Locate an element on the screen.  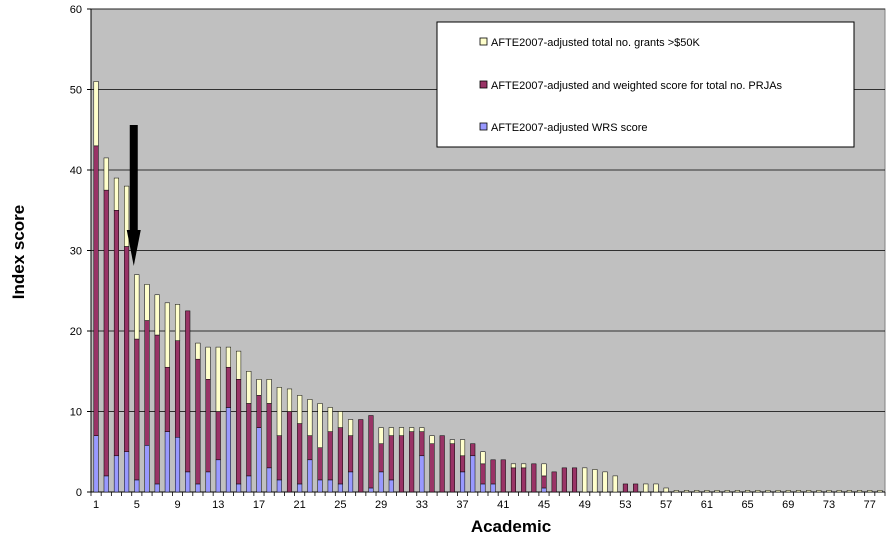
y-axis-title: Index score is located at coordinates (18, 252).